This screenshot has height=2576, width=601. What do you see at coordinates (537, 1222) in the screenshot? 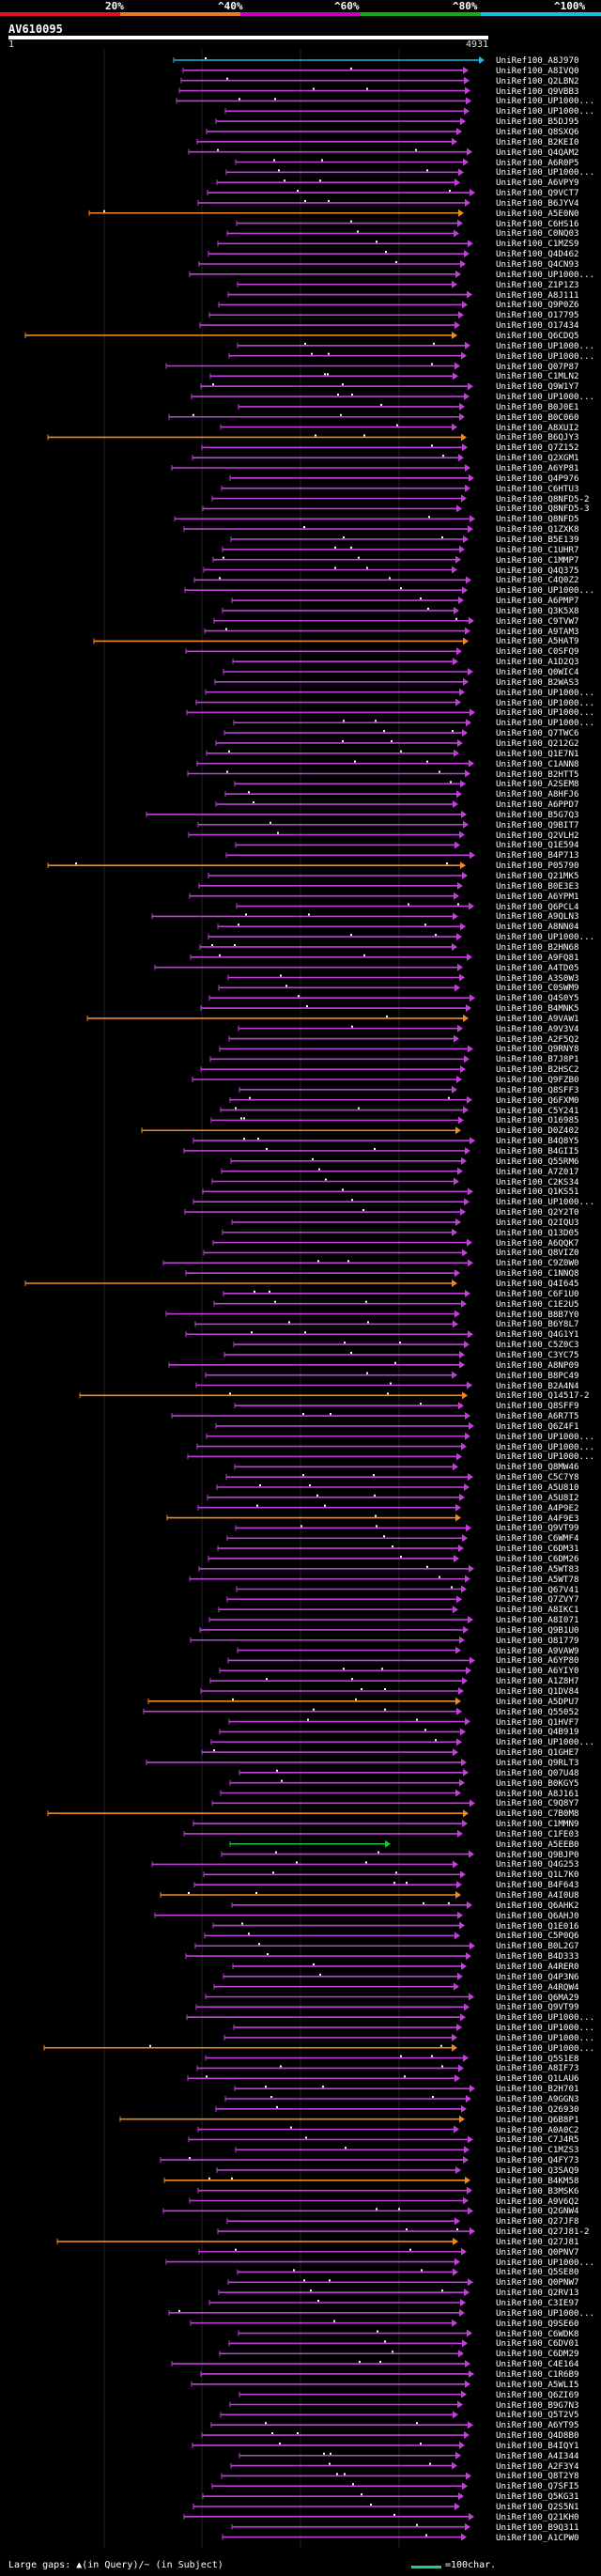
I see `hit-label: UniRef100_Q2IQU3` at bounding box center [537, 1222].